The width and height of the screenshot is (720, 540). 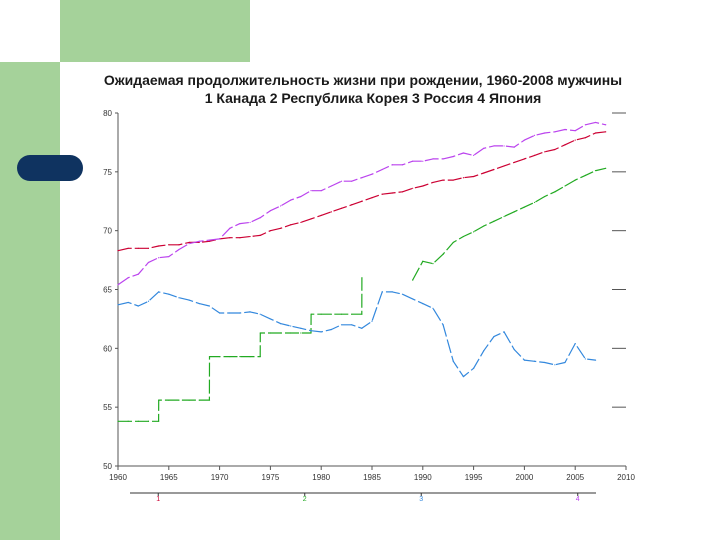 I want to click on y-tick-label: 50, so click(x=107, y=466).